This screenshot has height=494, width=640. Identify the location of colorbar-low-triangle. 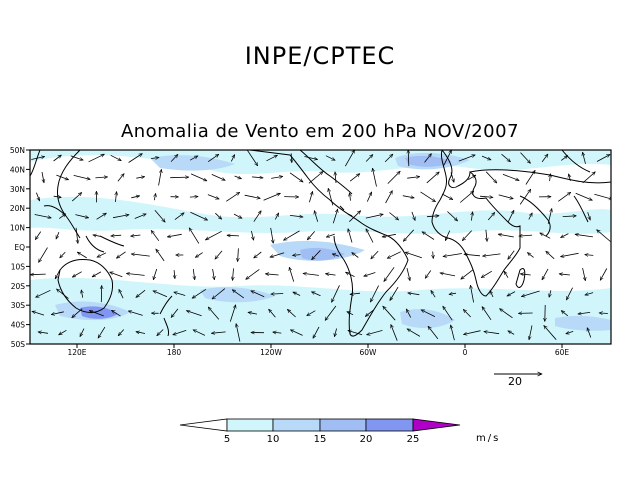
(203, 425).